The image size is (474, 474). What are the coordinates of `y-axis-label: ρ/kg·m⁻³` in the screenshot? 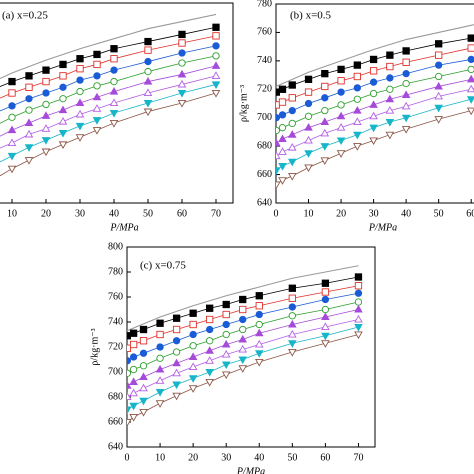 It's located at (94, 346).